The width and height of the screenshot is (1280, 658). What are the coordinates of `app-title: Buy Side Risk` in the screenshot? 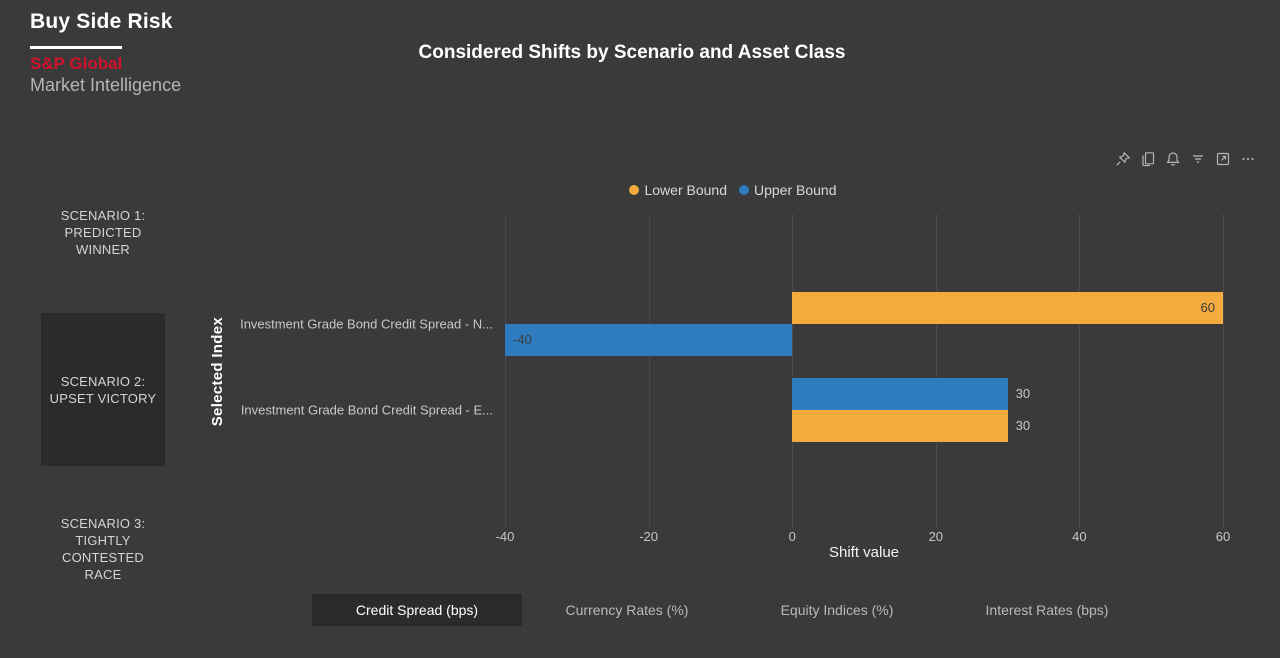 It's located at (101, 21).